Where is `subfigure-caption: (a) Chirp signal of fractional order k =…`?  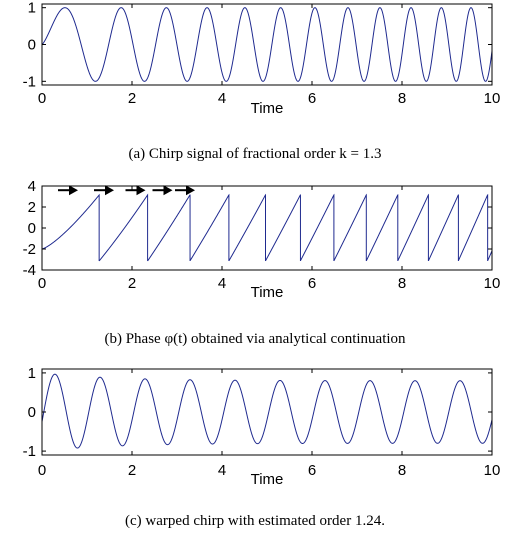 subfigure-caption: (a) Chirp signal of fractional order k =… is located at coordinates (255, 154).